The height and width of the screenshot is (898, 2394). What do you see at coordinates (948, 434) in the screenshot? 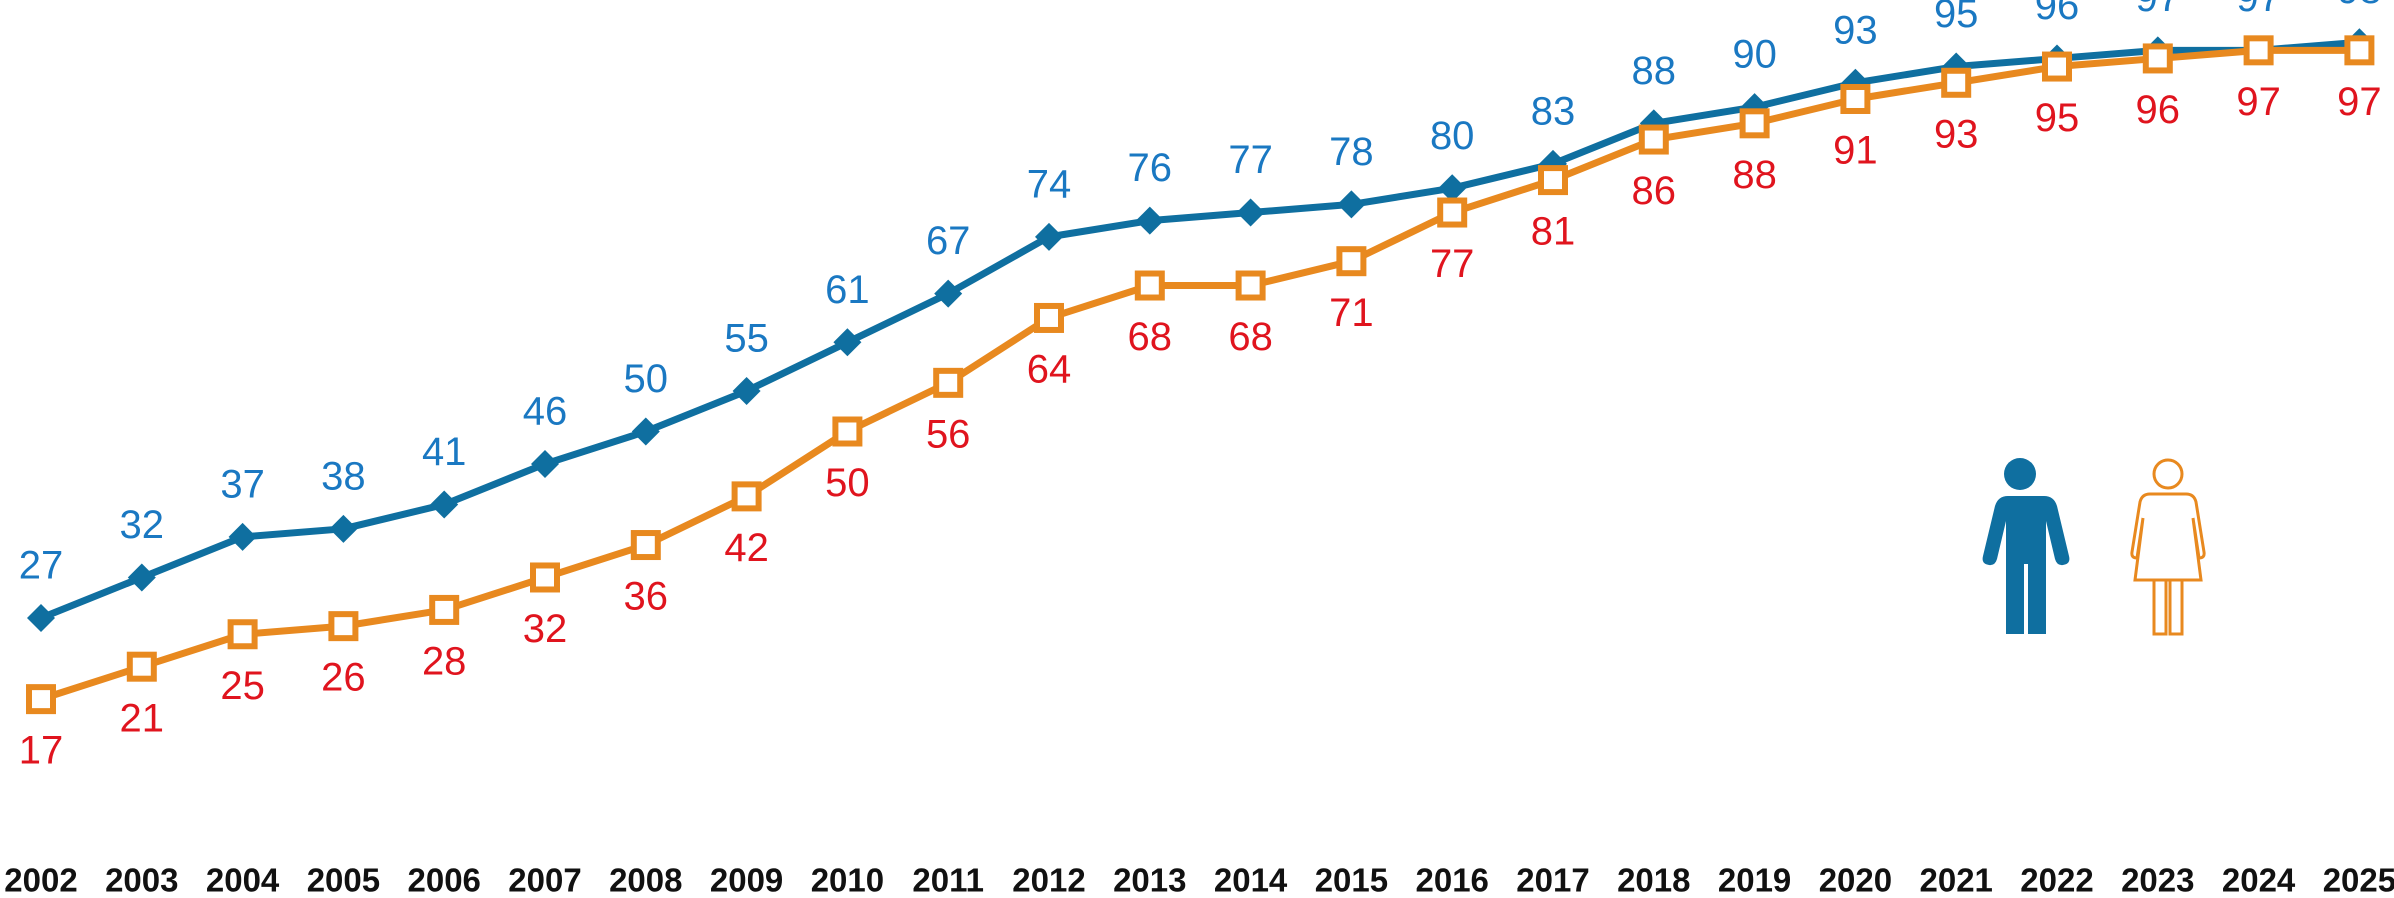
I see `data-label: 56` at bounding box center [948, 434].